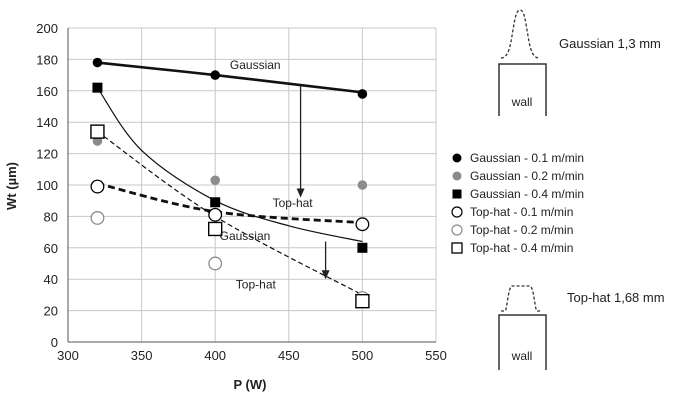 The height and width of the screenshot is (397, 699). Describe the element at coordinates (289, 355) in the screenshot. I see `x-tick-label: 450` at that location.